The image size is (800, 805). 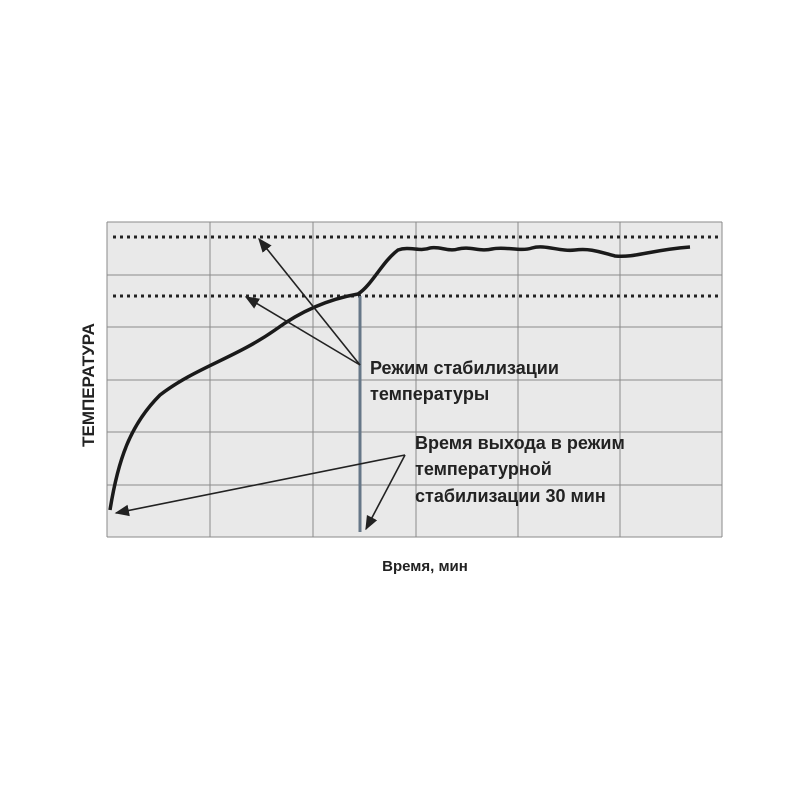 I want to click on y-axis-label: ТЕМПЕРАТУРА, so click(x=88, y=385).